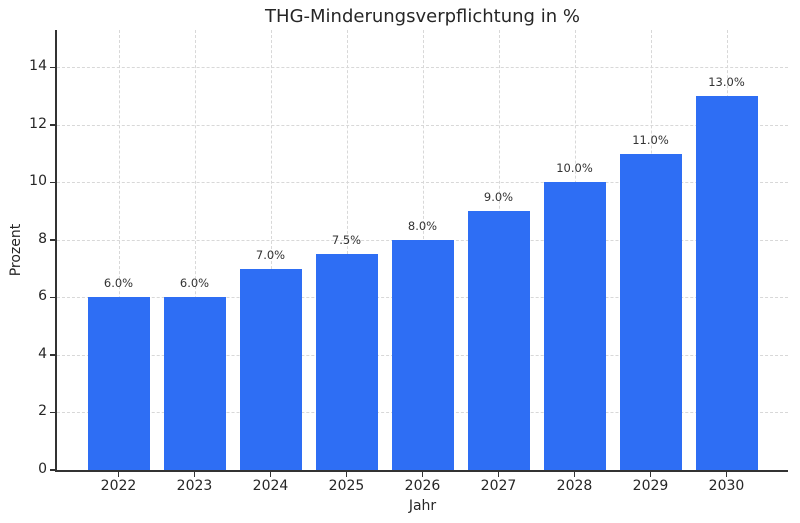 The width and height of the screenshot is (800, 523). I want to click on x-axis-label: Jahr, so click(422, 506).